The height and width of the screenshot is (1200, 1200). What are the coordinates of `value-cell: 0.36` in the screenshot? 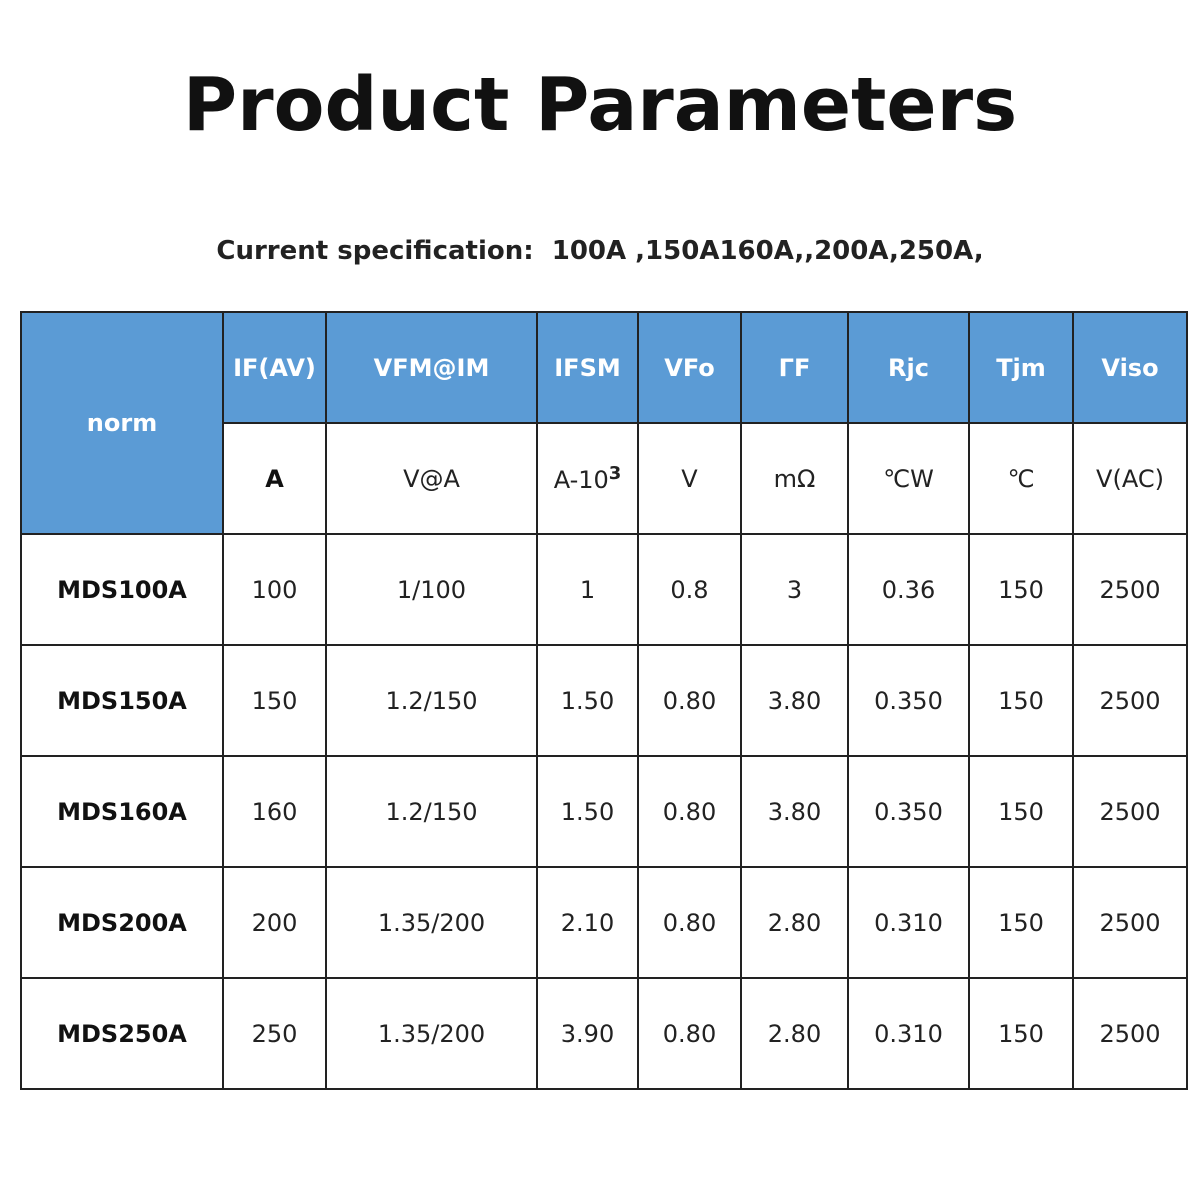 It's located at (908, 589).